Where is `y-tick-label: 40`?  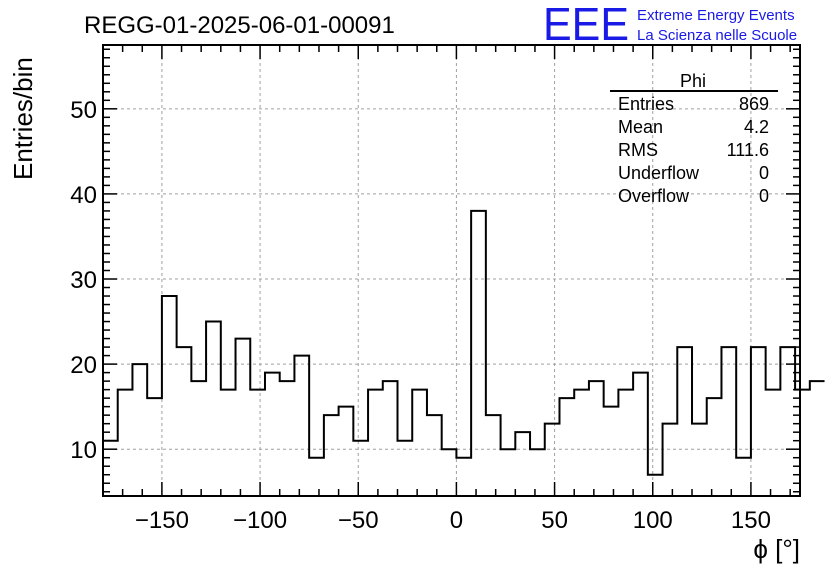
y-tick-label: 40 is located at coordinates (83, 195).